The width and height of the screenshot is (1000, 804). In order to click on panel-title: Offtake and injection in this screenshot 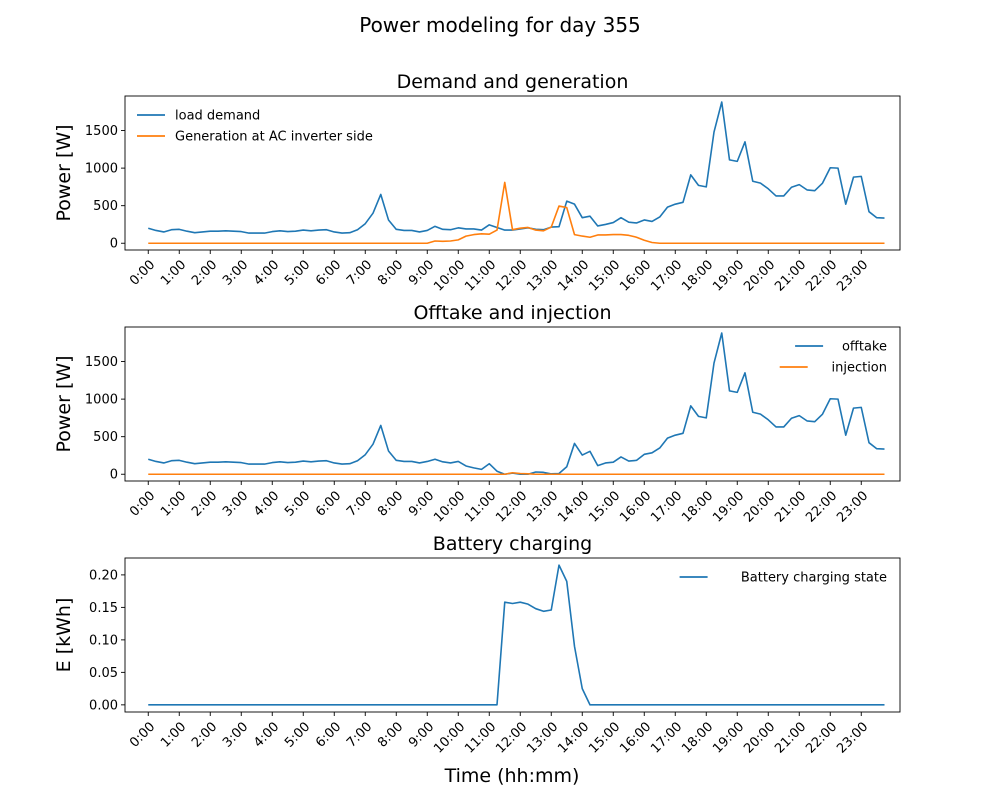, I will do `click(512, 313)`.